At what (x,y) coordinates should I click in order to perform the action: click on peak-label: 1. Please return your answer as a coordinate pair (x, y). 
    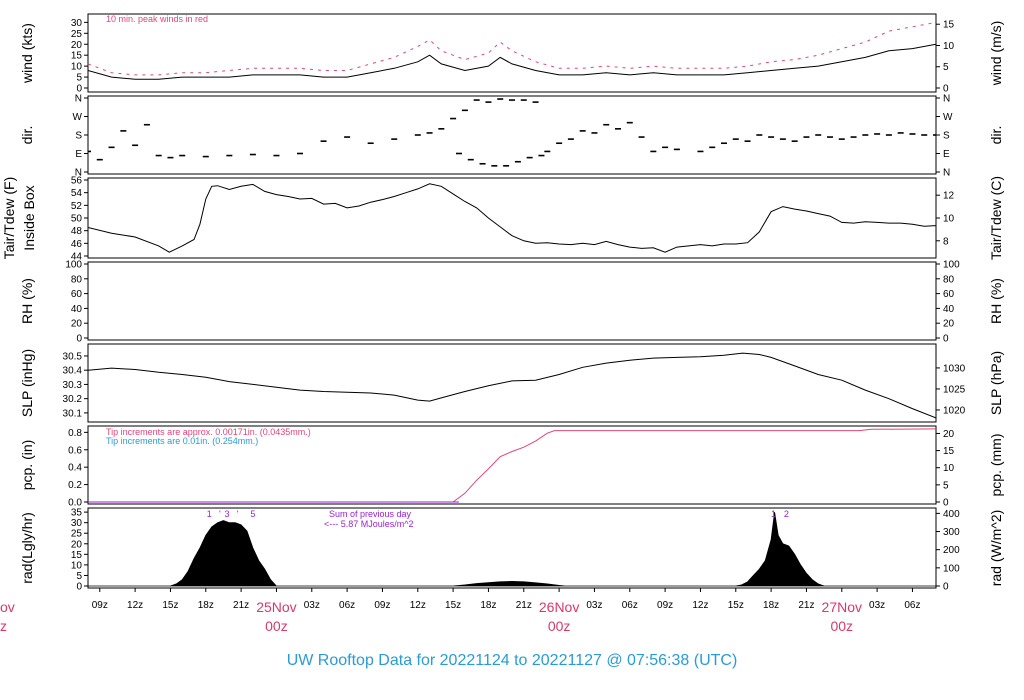
    Looking at the image, I should click on (209, 514).